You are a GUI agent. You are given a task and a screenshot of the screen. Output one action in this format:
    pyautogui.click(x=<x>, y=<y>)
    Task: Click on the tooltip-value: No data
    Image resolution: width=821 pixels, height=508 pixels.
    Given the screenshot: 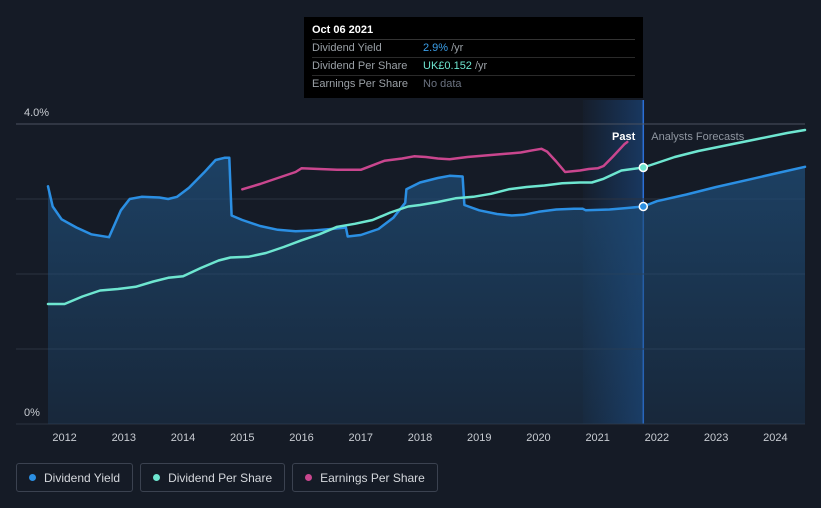 What is the action you would take?
    pyautogui.click(x=442, y=84)
    